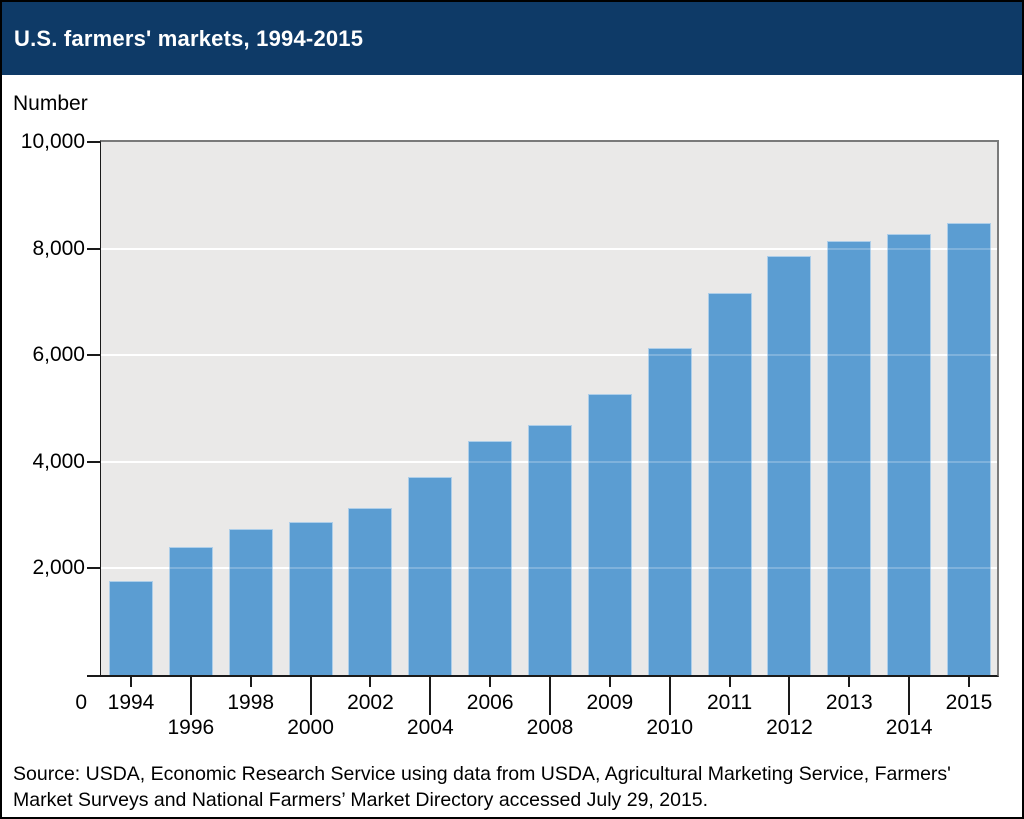 This screenshot has height=819, width=1024. Describe the element at coordinates (610, 702) in the screenshot. I see `x-tick-label: 2009` at that location.